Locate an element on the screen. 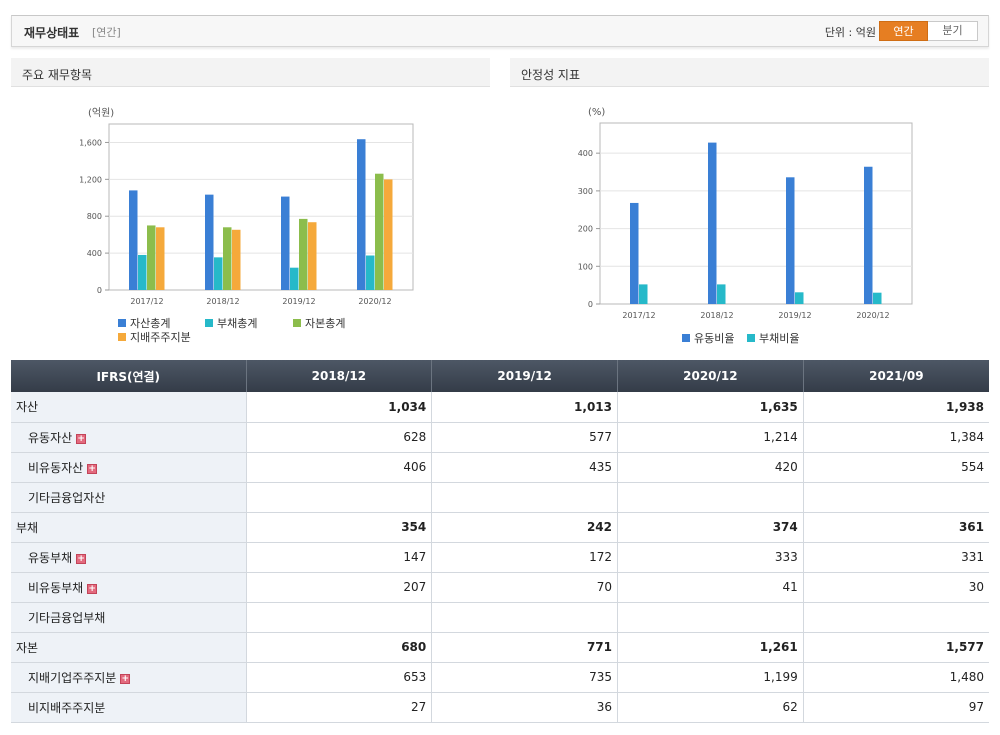 This screenshot has width=1000, height=735. legend-label: 지배주주지분 is located at coordinates (160, 337).